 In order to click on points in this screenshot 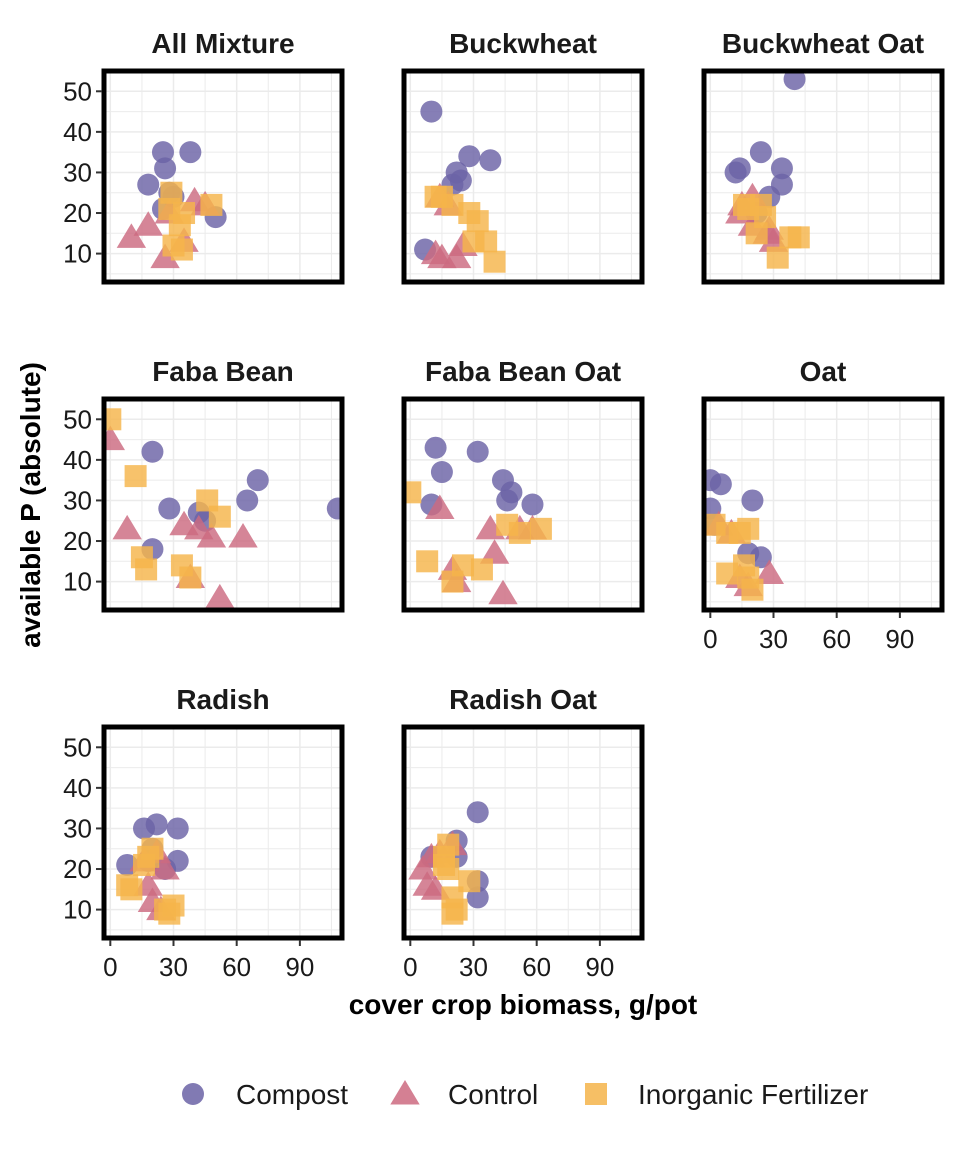, I will do `click(223, 508)`.